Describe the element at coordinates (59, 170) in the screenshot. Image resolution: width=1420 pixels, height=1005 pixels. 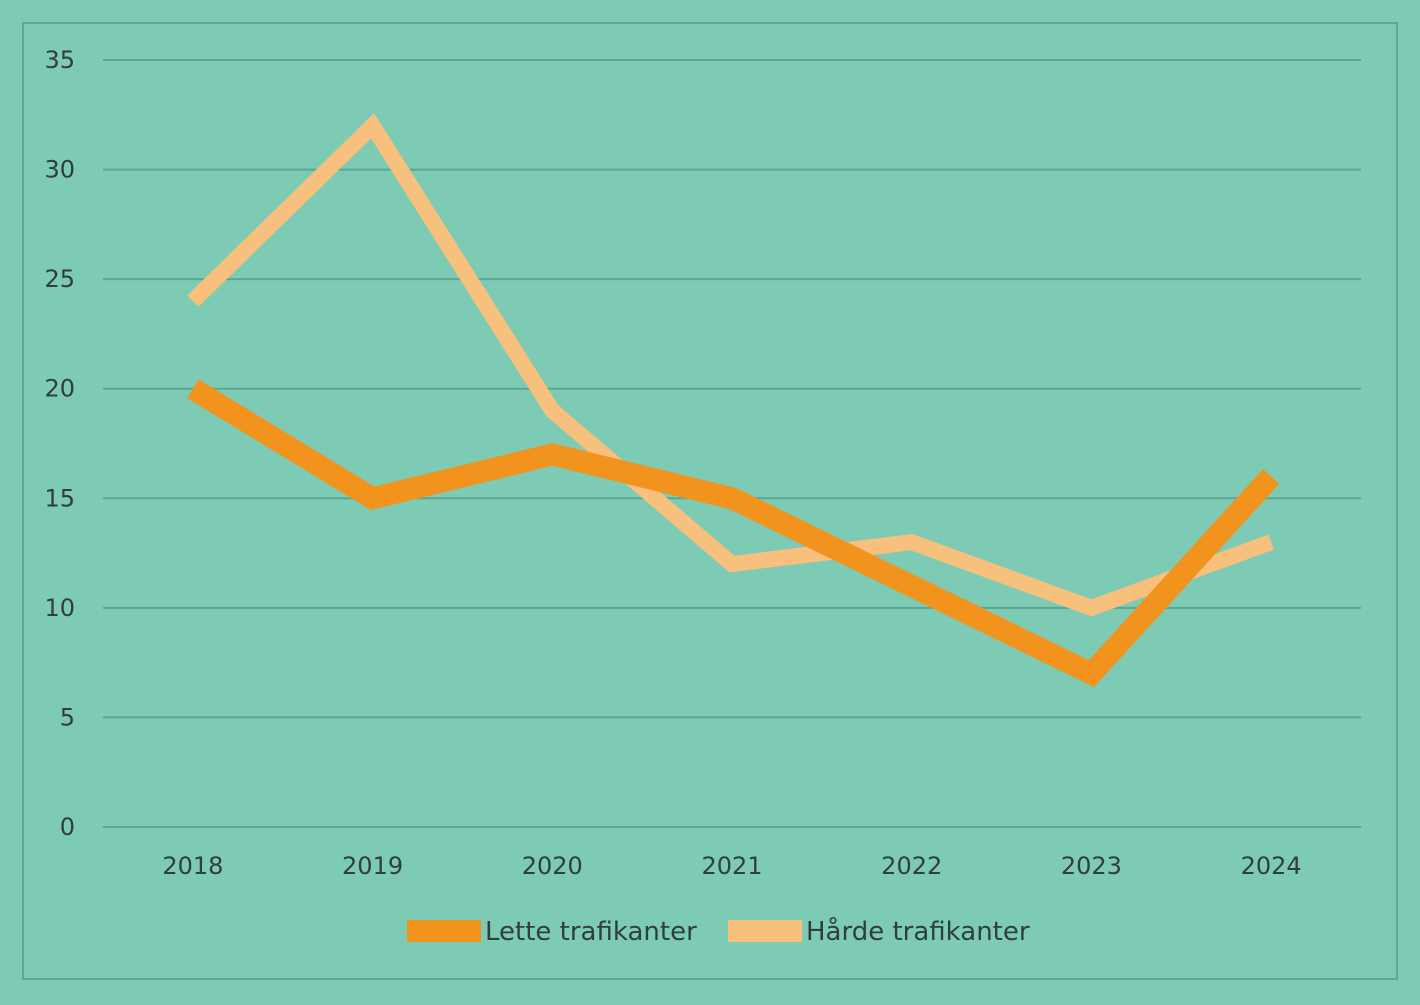
I see `y-tick-label: 30` at that location.